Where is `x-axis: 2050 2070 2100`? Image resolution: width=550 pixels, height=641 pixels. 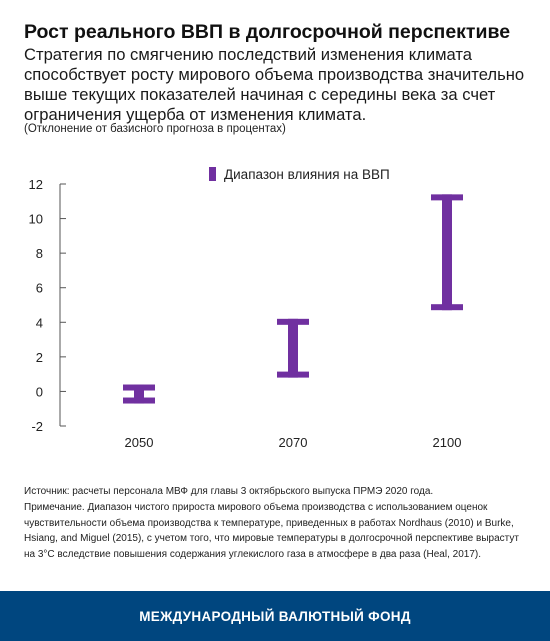 x-axis: 2050 2070 2100 is located at coordinates (293, 442).